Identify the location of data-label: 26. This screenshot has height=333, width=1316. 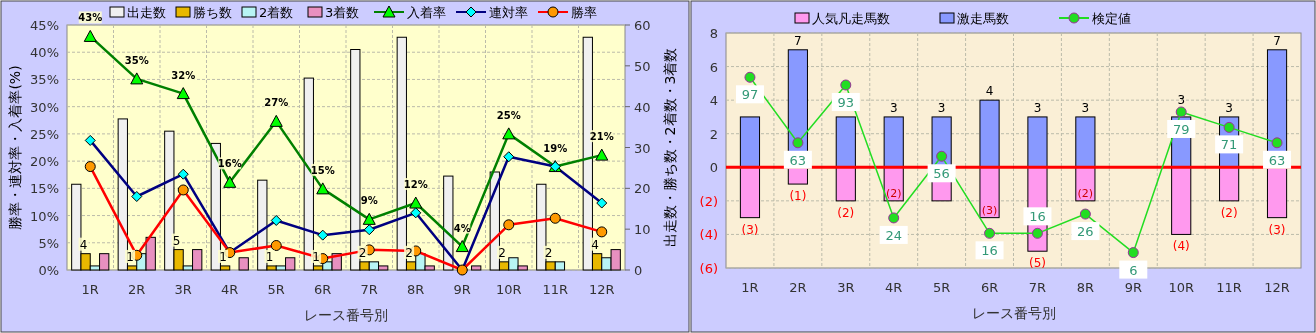
(1085, 232).